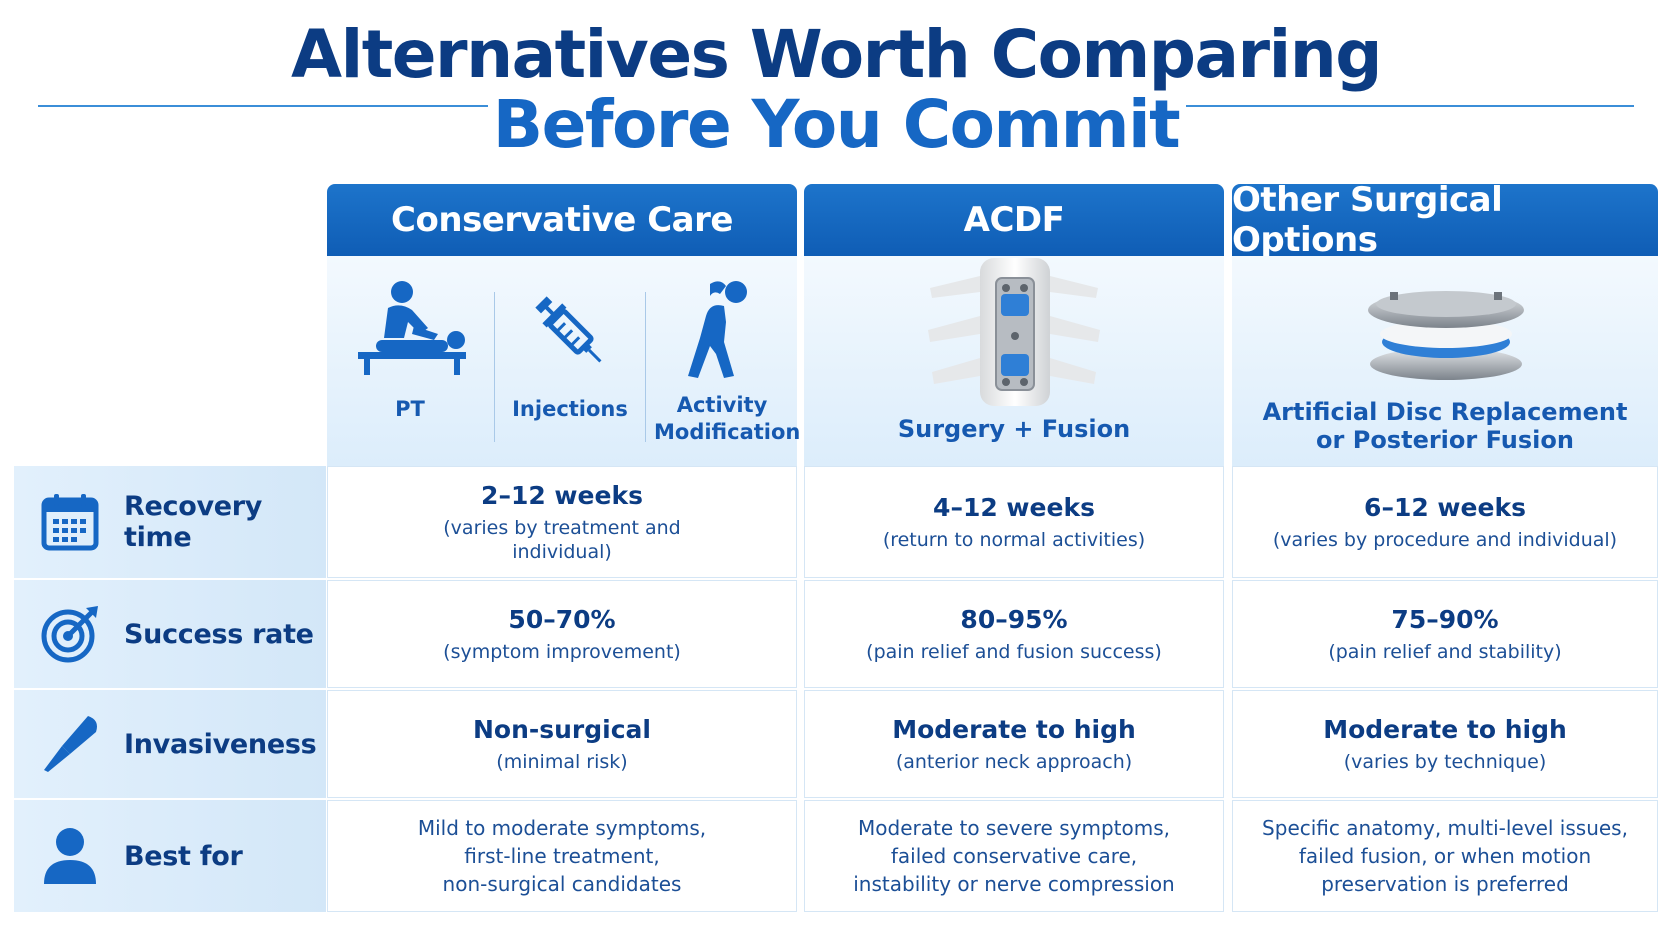 The width and height of the screenshot is (1672, 941). I want to click on invasiveness-other: Moderate to high (varies by technique), so click(1445, 744).